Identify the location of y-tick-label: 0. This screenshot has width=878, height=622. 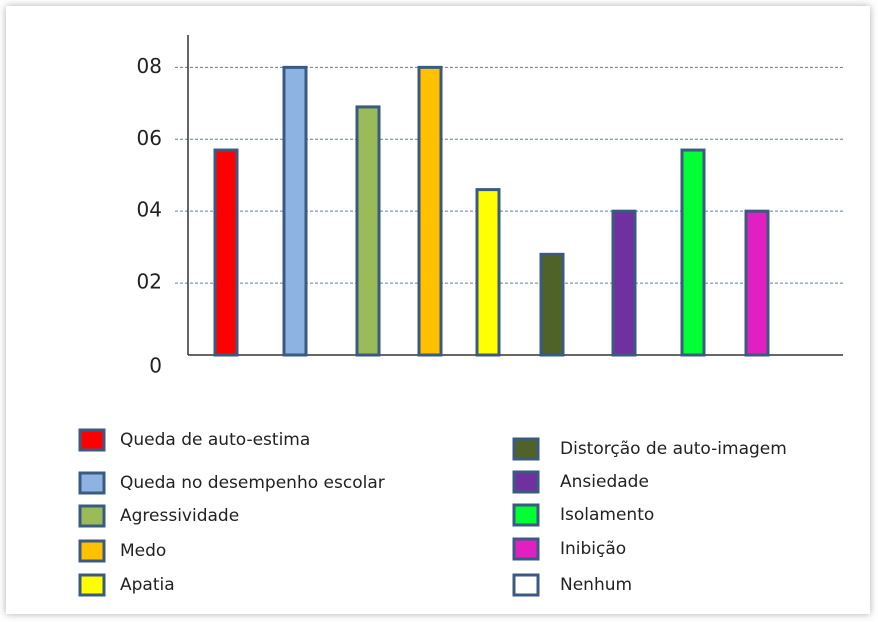
(155, 366).